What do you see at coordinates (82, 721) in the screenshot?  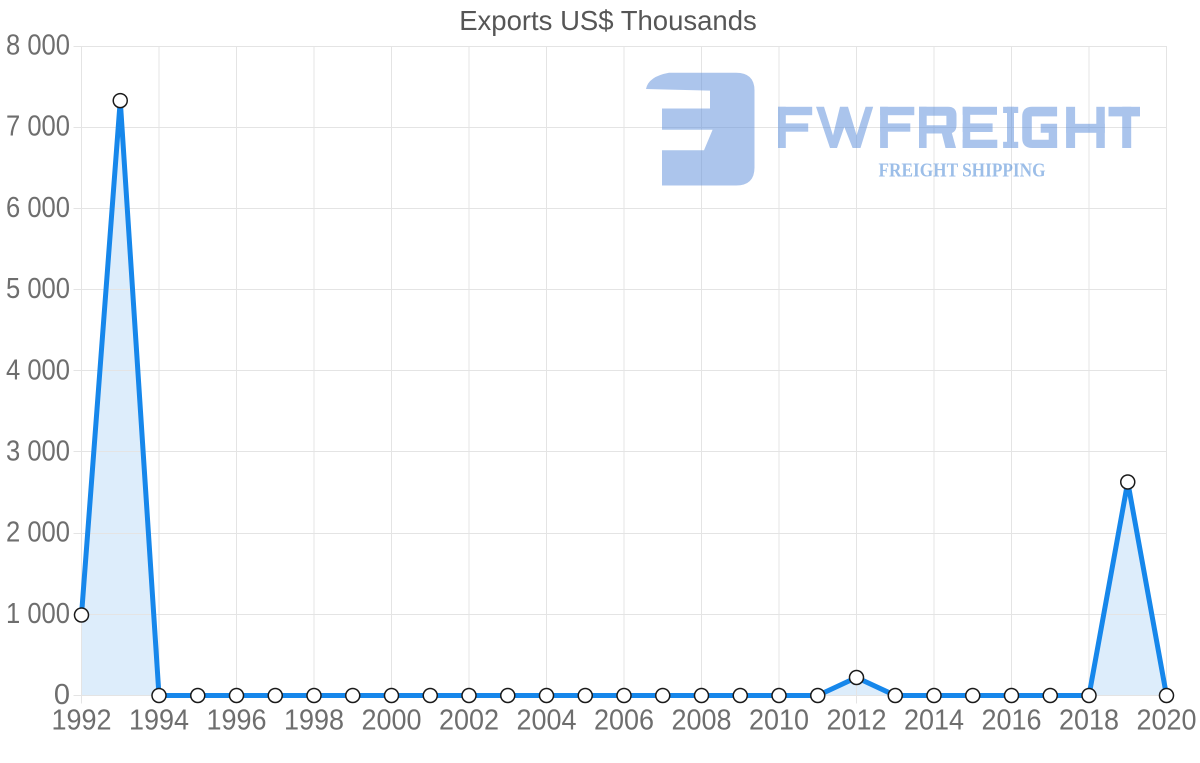 I see `svg-text: 1992` at bounding box center [82, 721].